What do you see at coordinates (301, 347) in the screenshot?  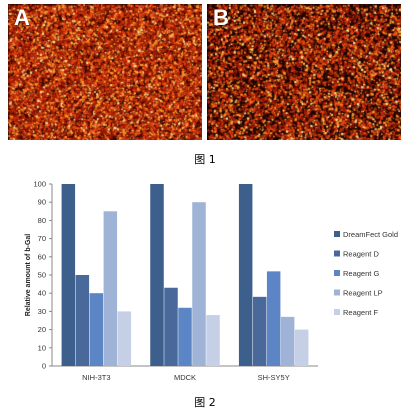 I see `bar-reagent-f-sh-sy5y` at bounding box center [301, 347].